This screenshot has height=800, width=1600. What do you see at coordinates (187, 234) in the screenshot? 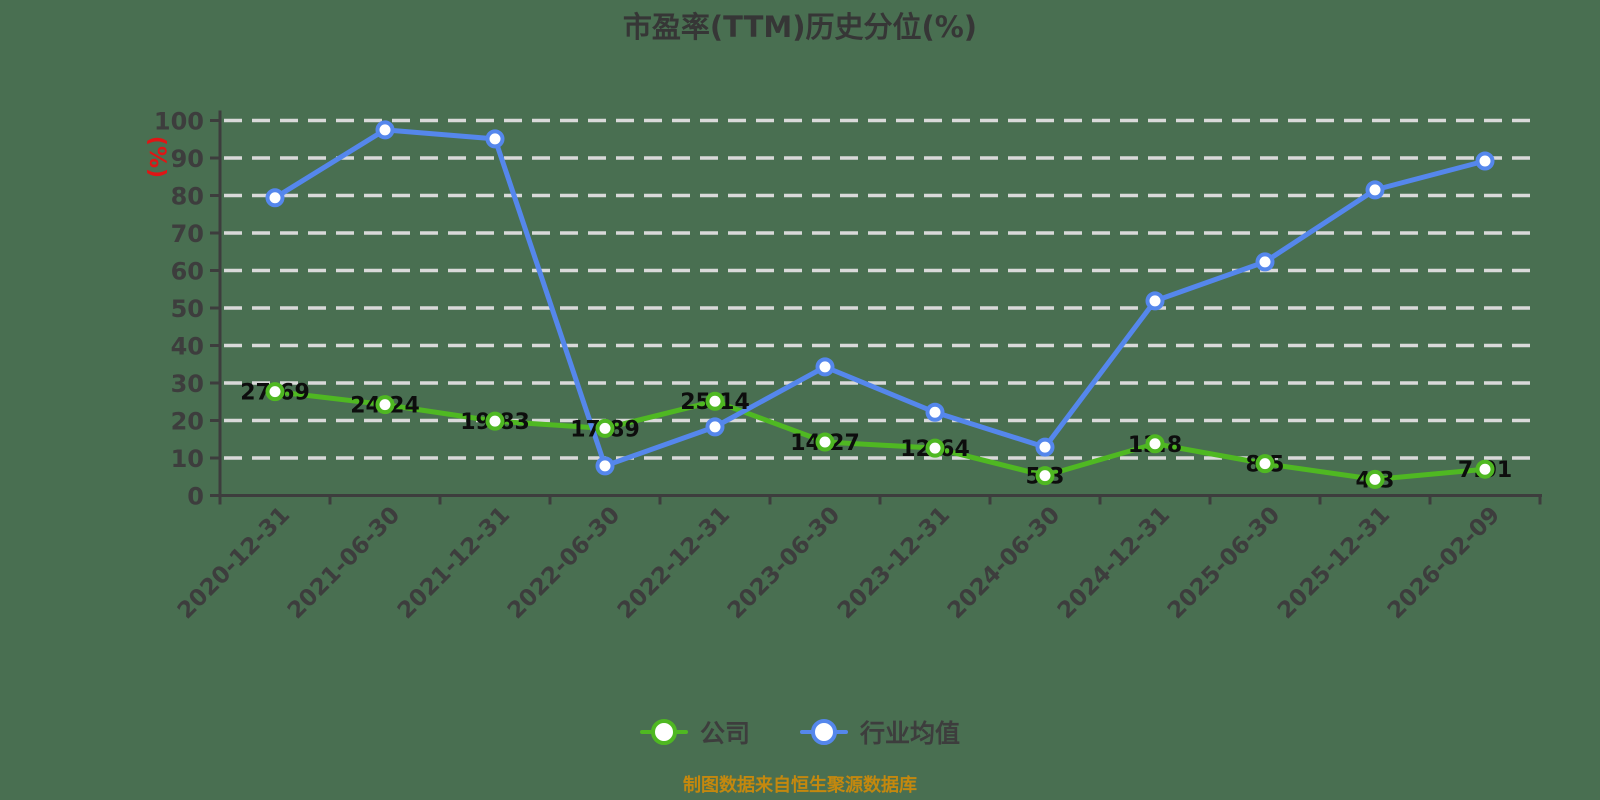
I see `y-axis-tick-label: 70` at bounding box center [187, 234].